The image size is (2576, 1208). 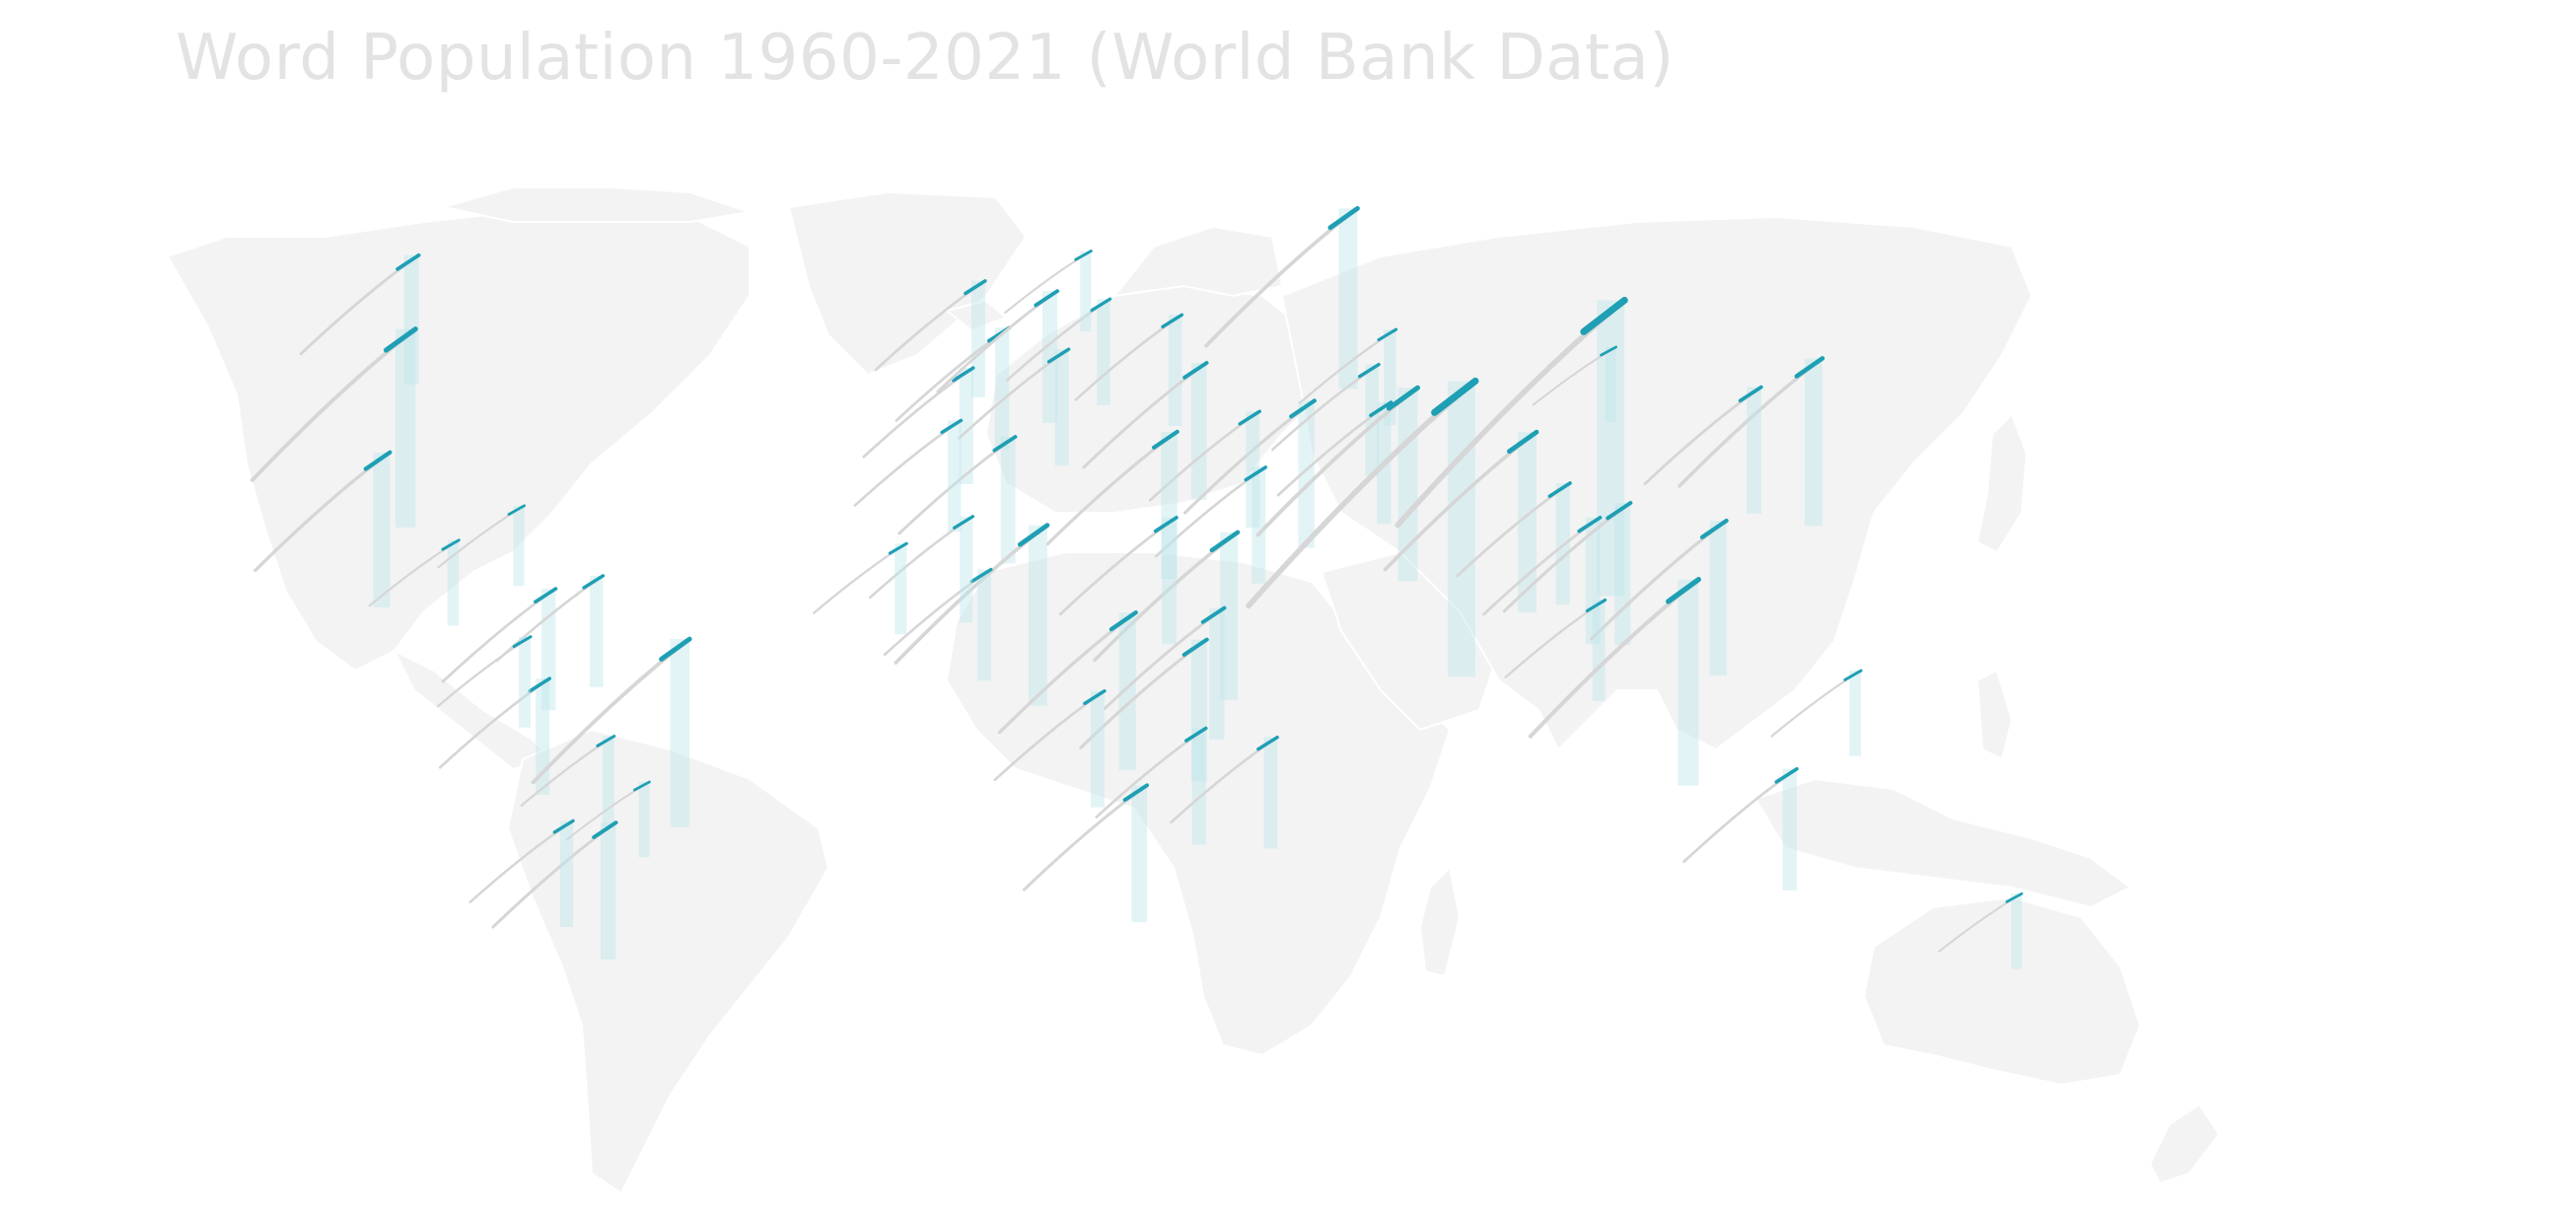 I want to click on landmass-philippines, so click(x=1994, y=715).